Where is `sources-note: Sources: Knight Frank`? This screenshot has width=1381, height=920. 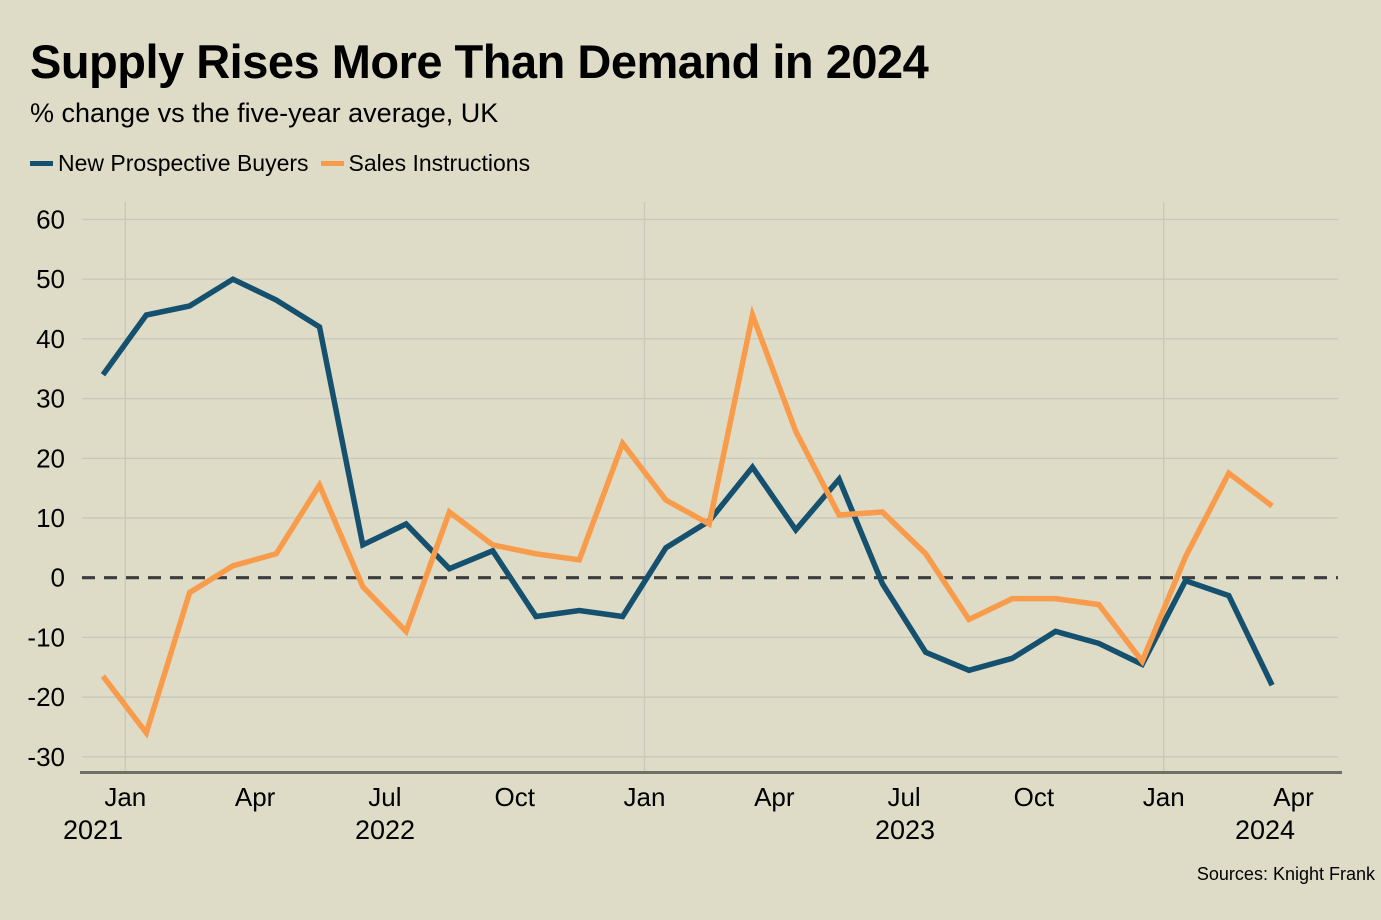
sources-note: Sources: Knight Frank is located at coordinates (1285, 874).